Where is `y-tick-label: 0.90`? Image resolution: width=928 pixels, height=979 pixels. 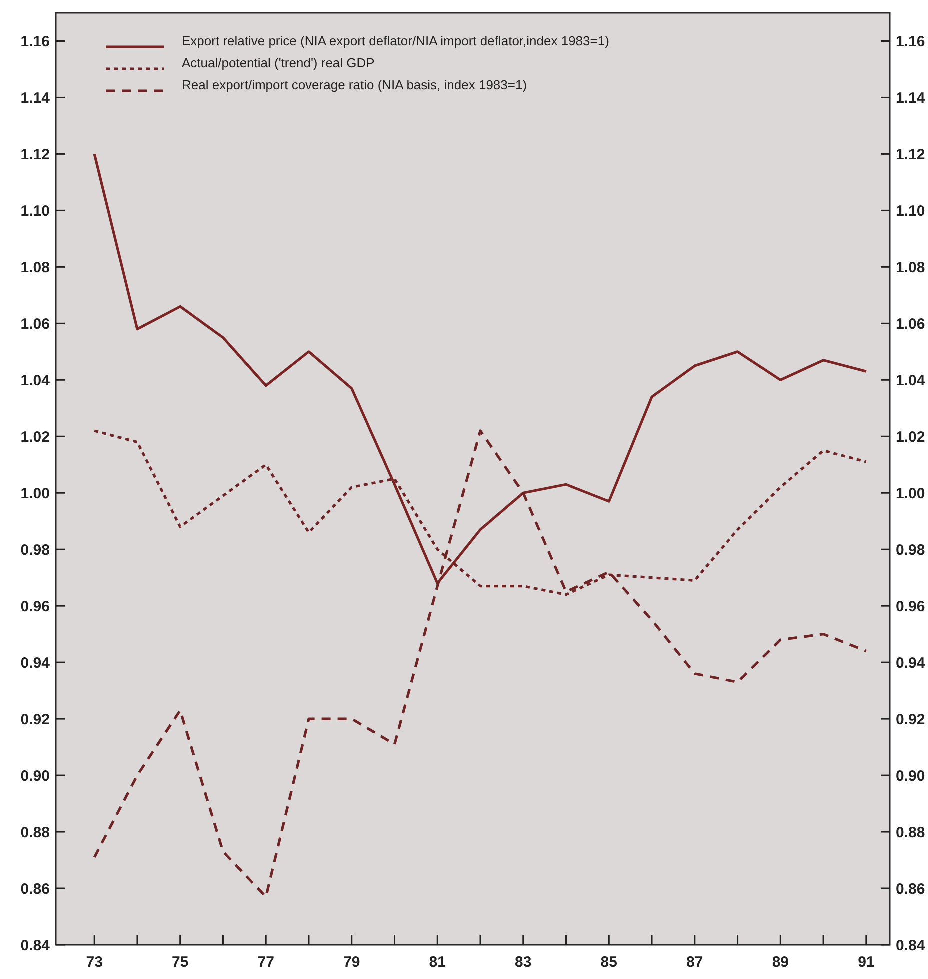 y-tick-label: 0.90 is located at coordinates (35, 776).